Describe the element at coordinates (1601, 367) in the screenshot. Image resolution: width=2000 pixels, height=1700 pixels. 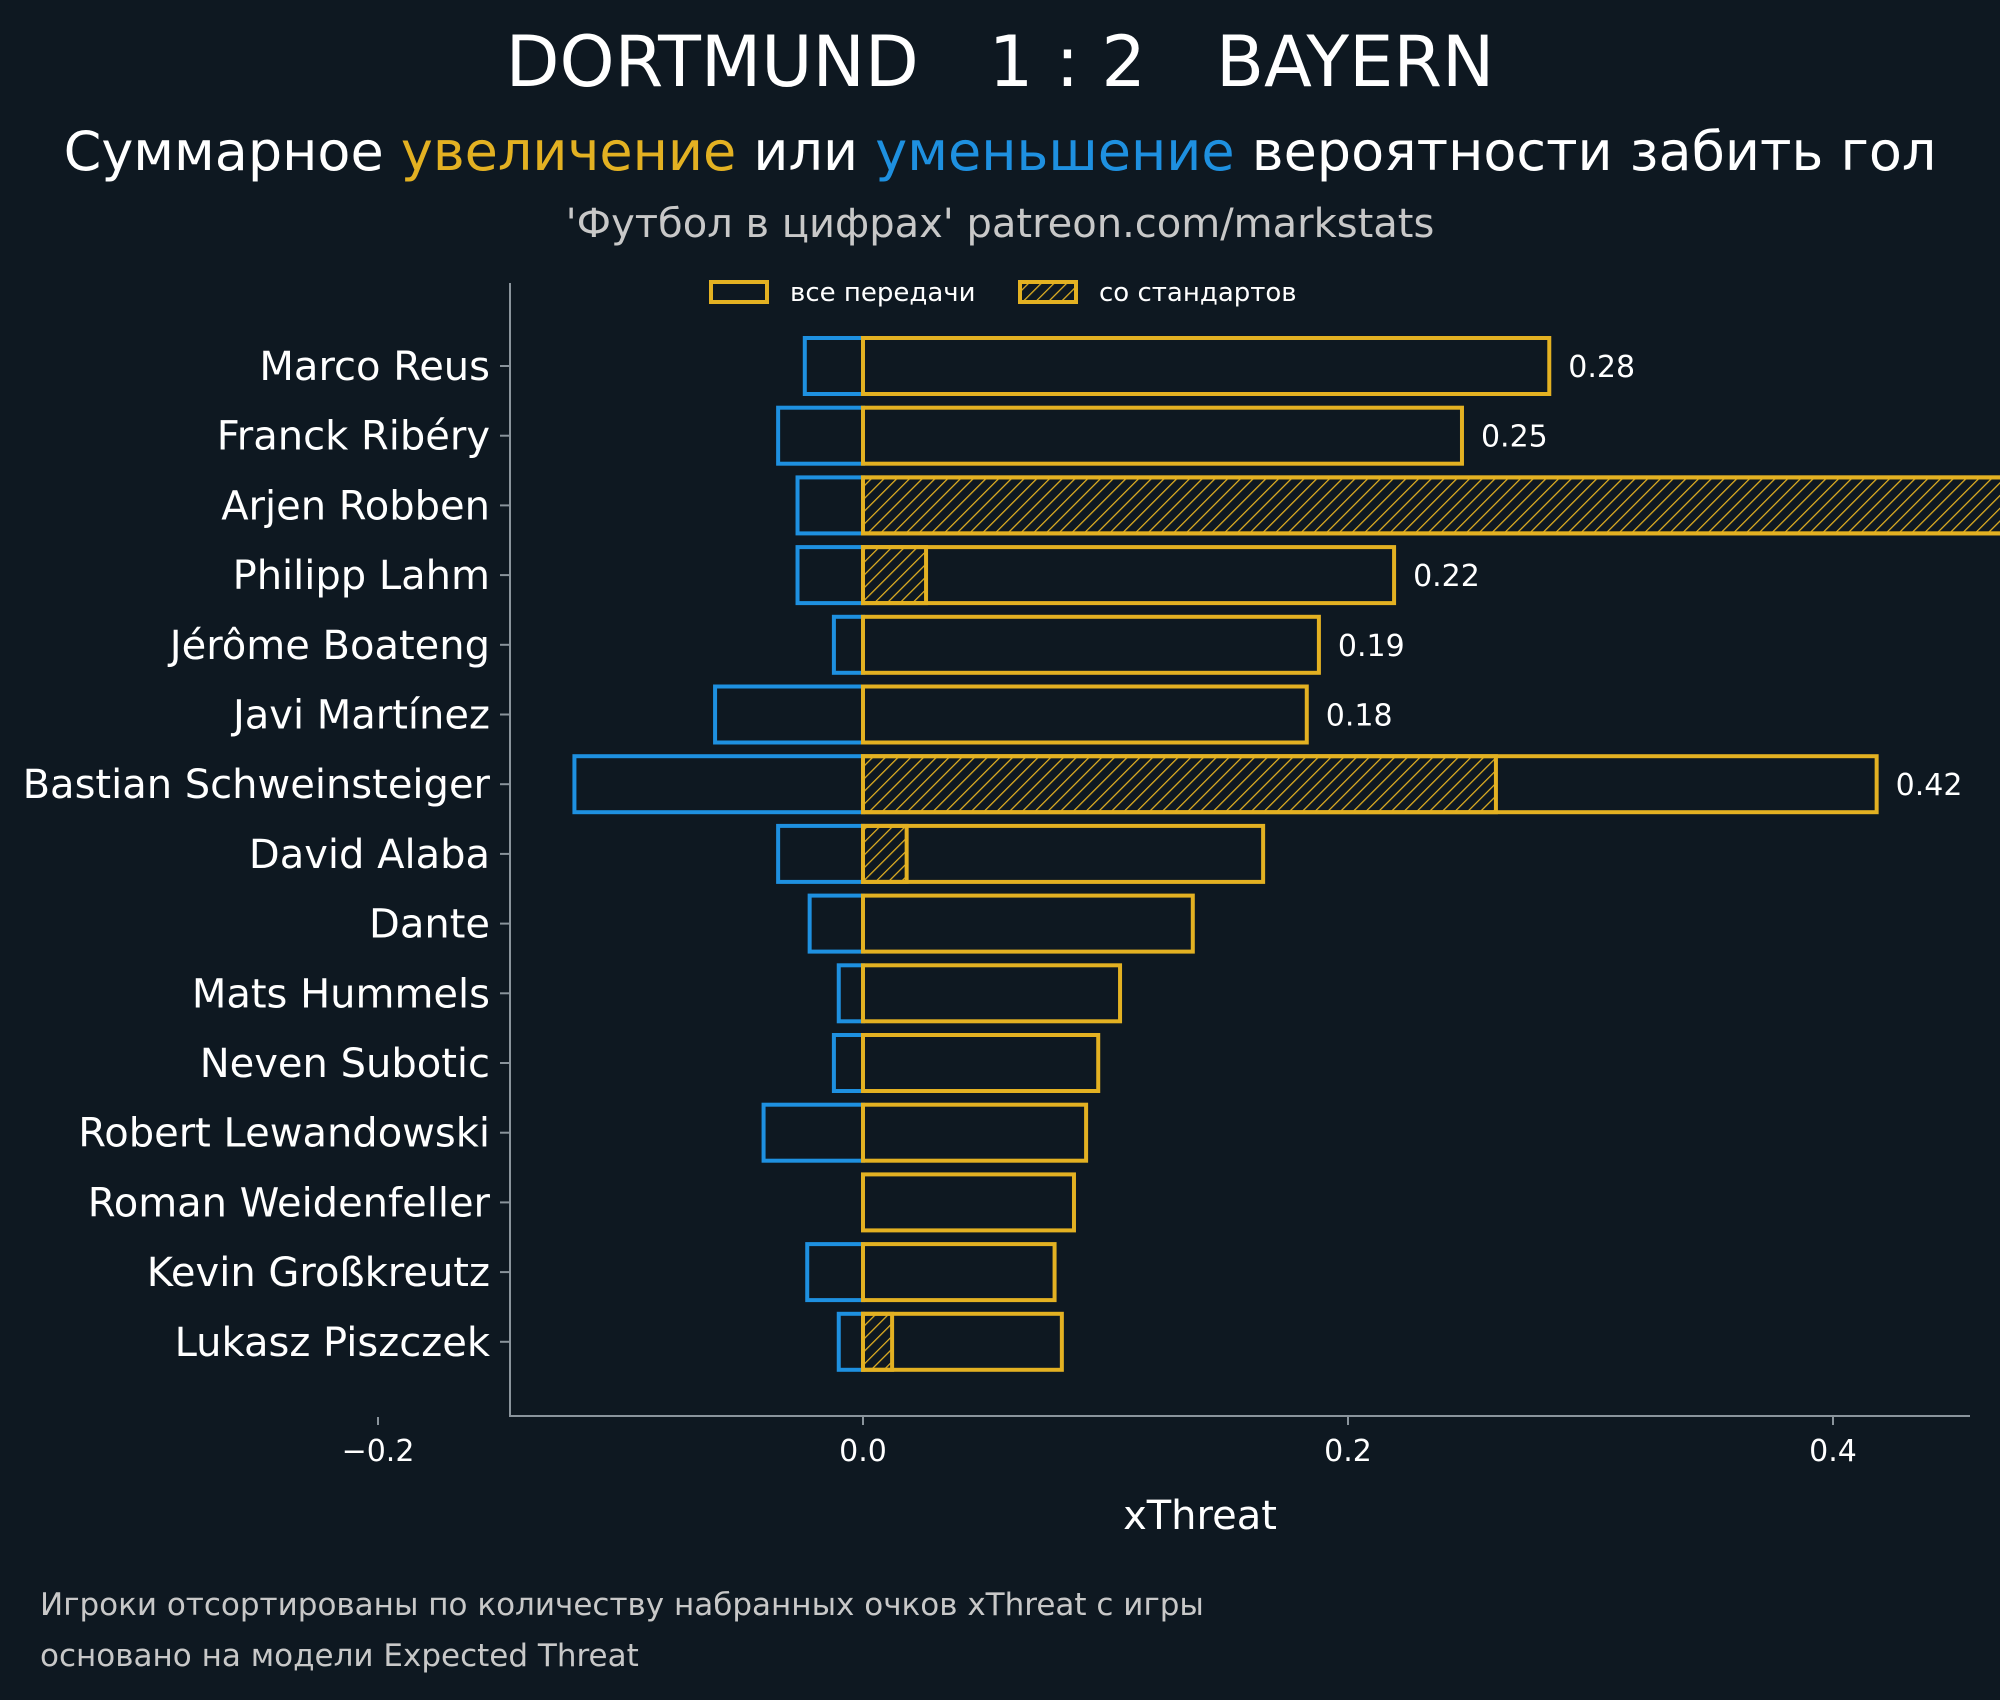
I see `value-label: 0.28` at that location.